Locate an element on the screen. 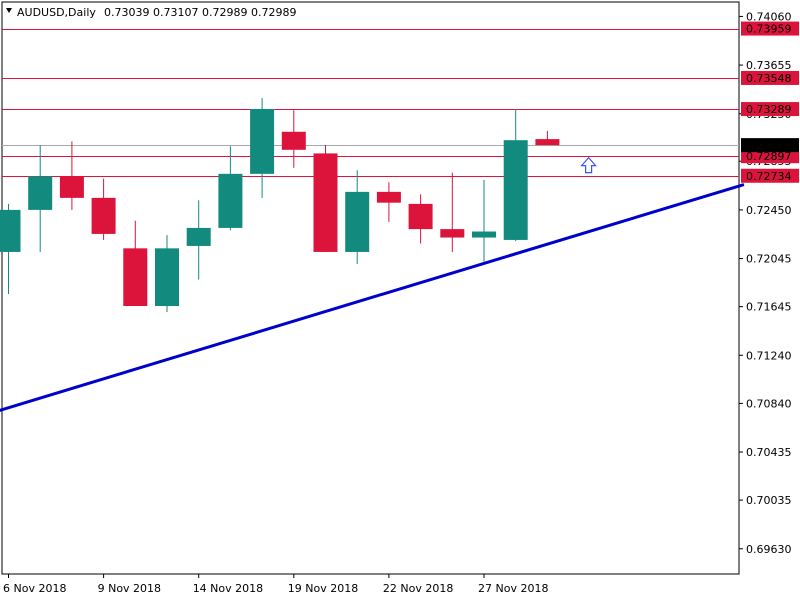 This screenshot has width=800, height=600. level-price-label: 0.72897 is located at coordinates (769, 156).